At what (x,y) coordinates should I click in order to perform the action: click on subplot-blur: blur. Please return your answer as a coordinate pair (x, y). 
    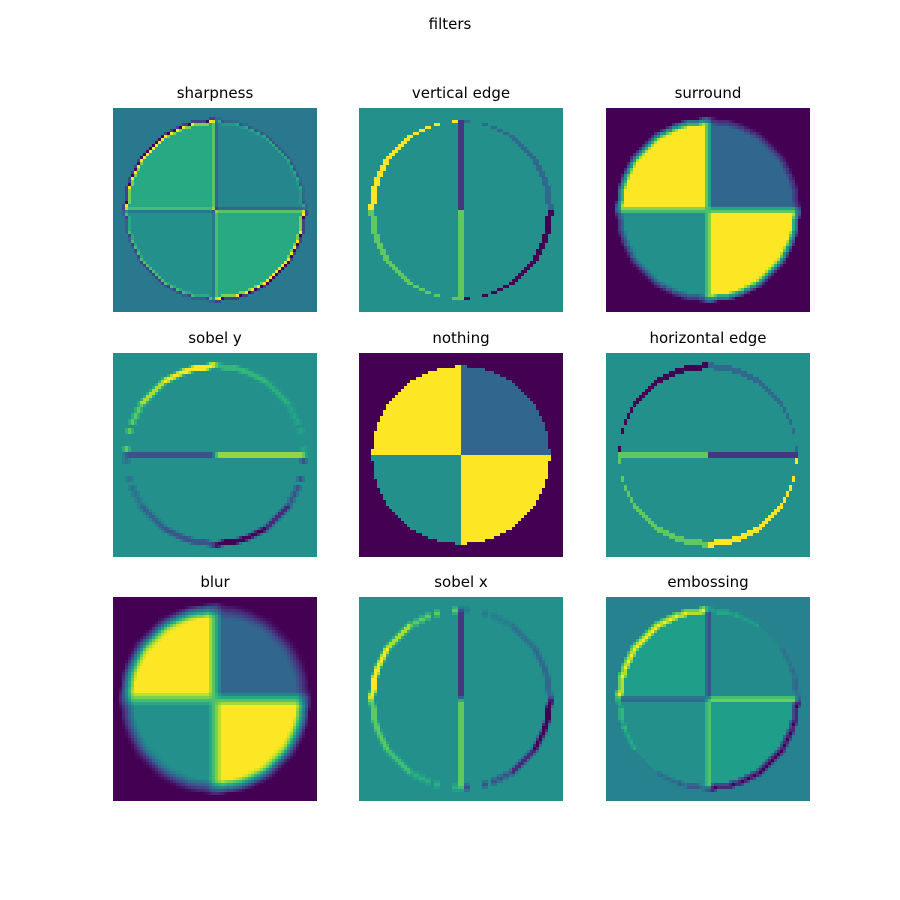
    Looking at the image, I should click on (215, 687).